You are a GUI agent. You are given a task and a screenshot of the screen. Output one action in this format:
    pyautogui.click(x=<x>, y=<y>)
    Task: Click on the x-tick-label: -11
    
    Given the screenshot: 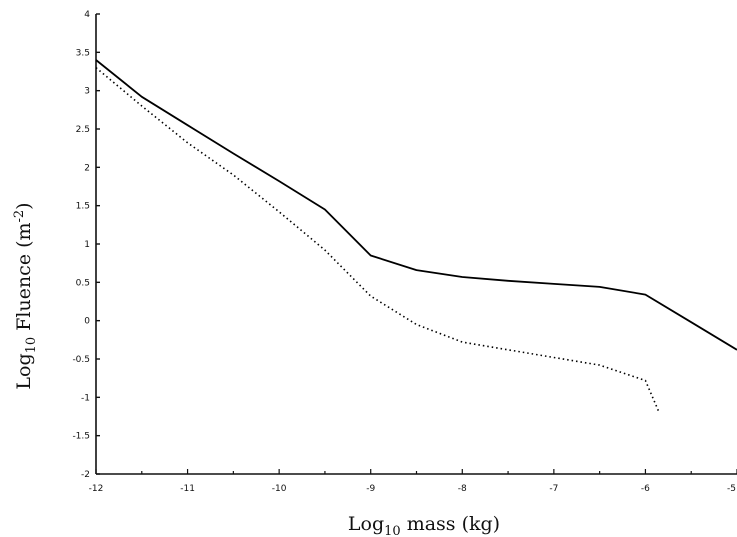 What is the action you would take?
    pyautogui.click(x=187, y=489)
    